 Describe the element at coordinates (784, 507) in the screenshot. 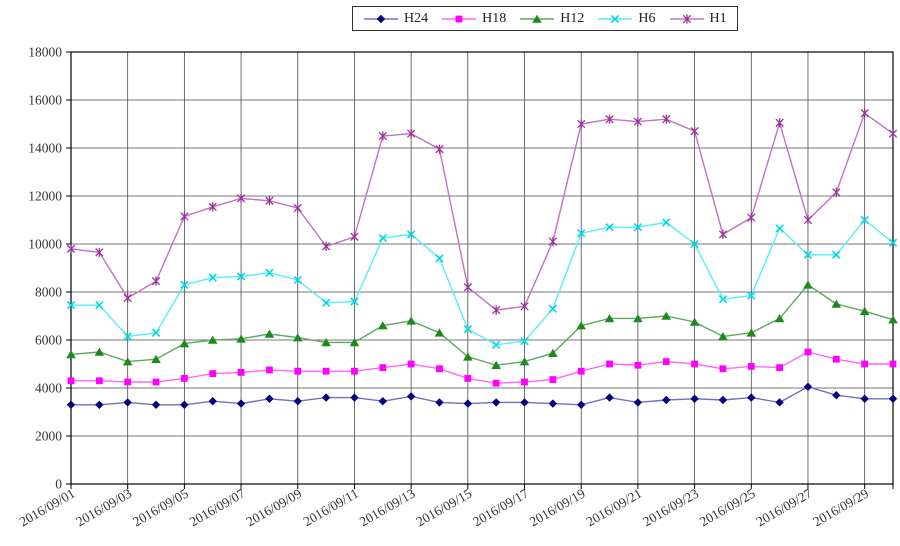

I see `x-tick-label: 2016/09/27` at that location.